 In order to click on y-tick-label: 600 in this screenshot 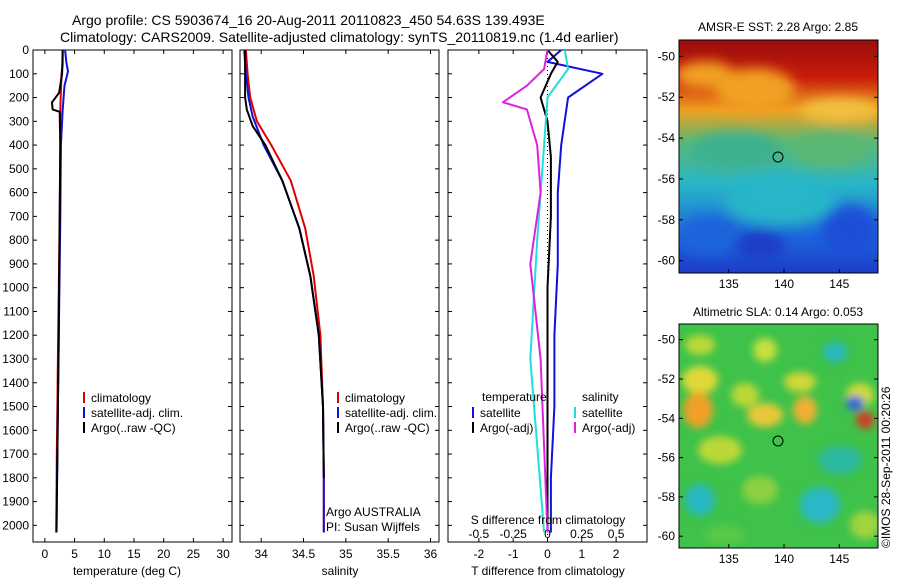, I will do `click(19, 193)`.